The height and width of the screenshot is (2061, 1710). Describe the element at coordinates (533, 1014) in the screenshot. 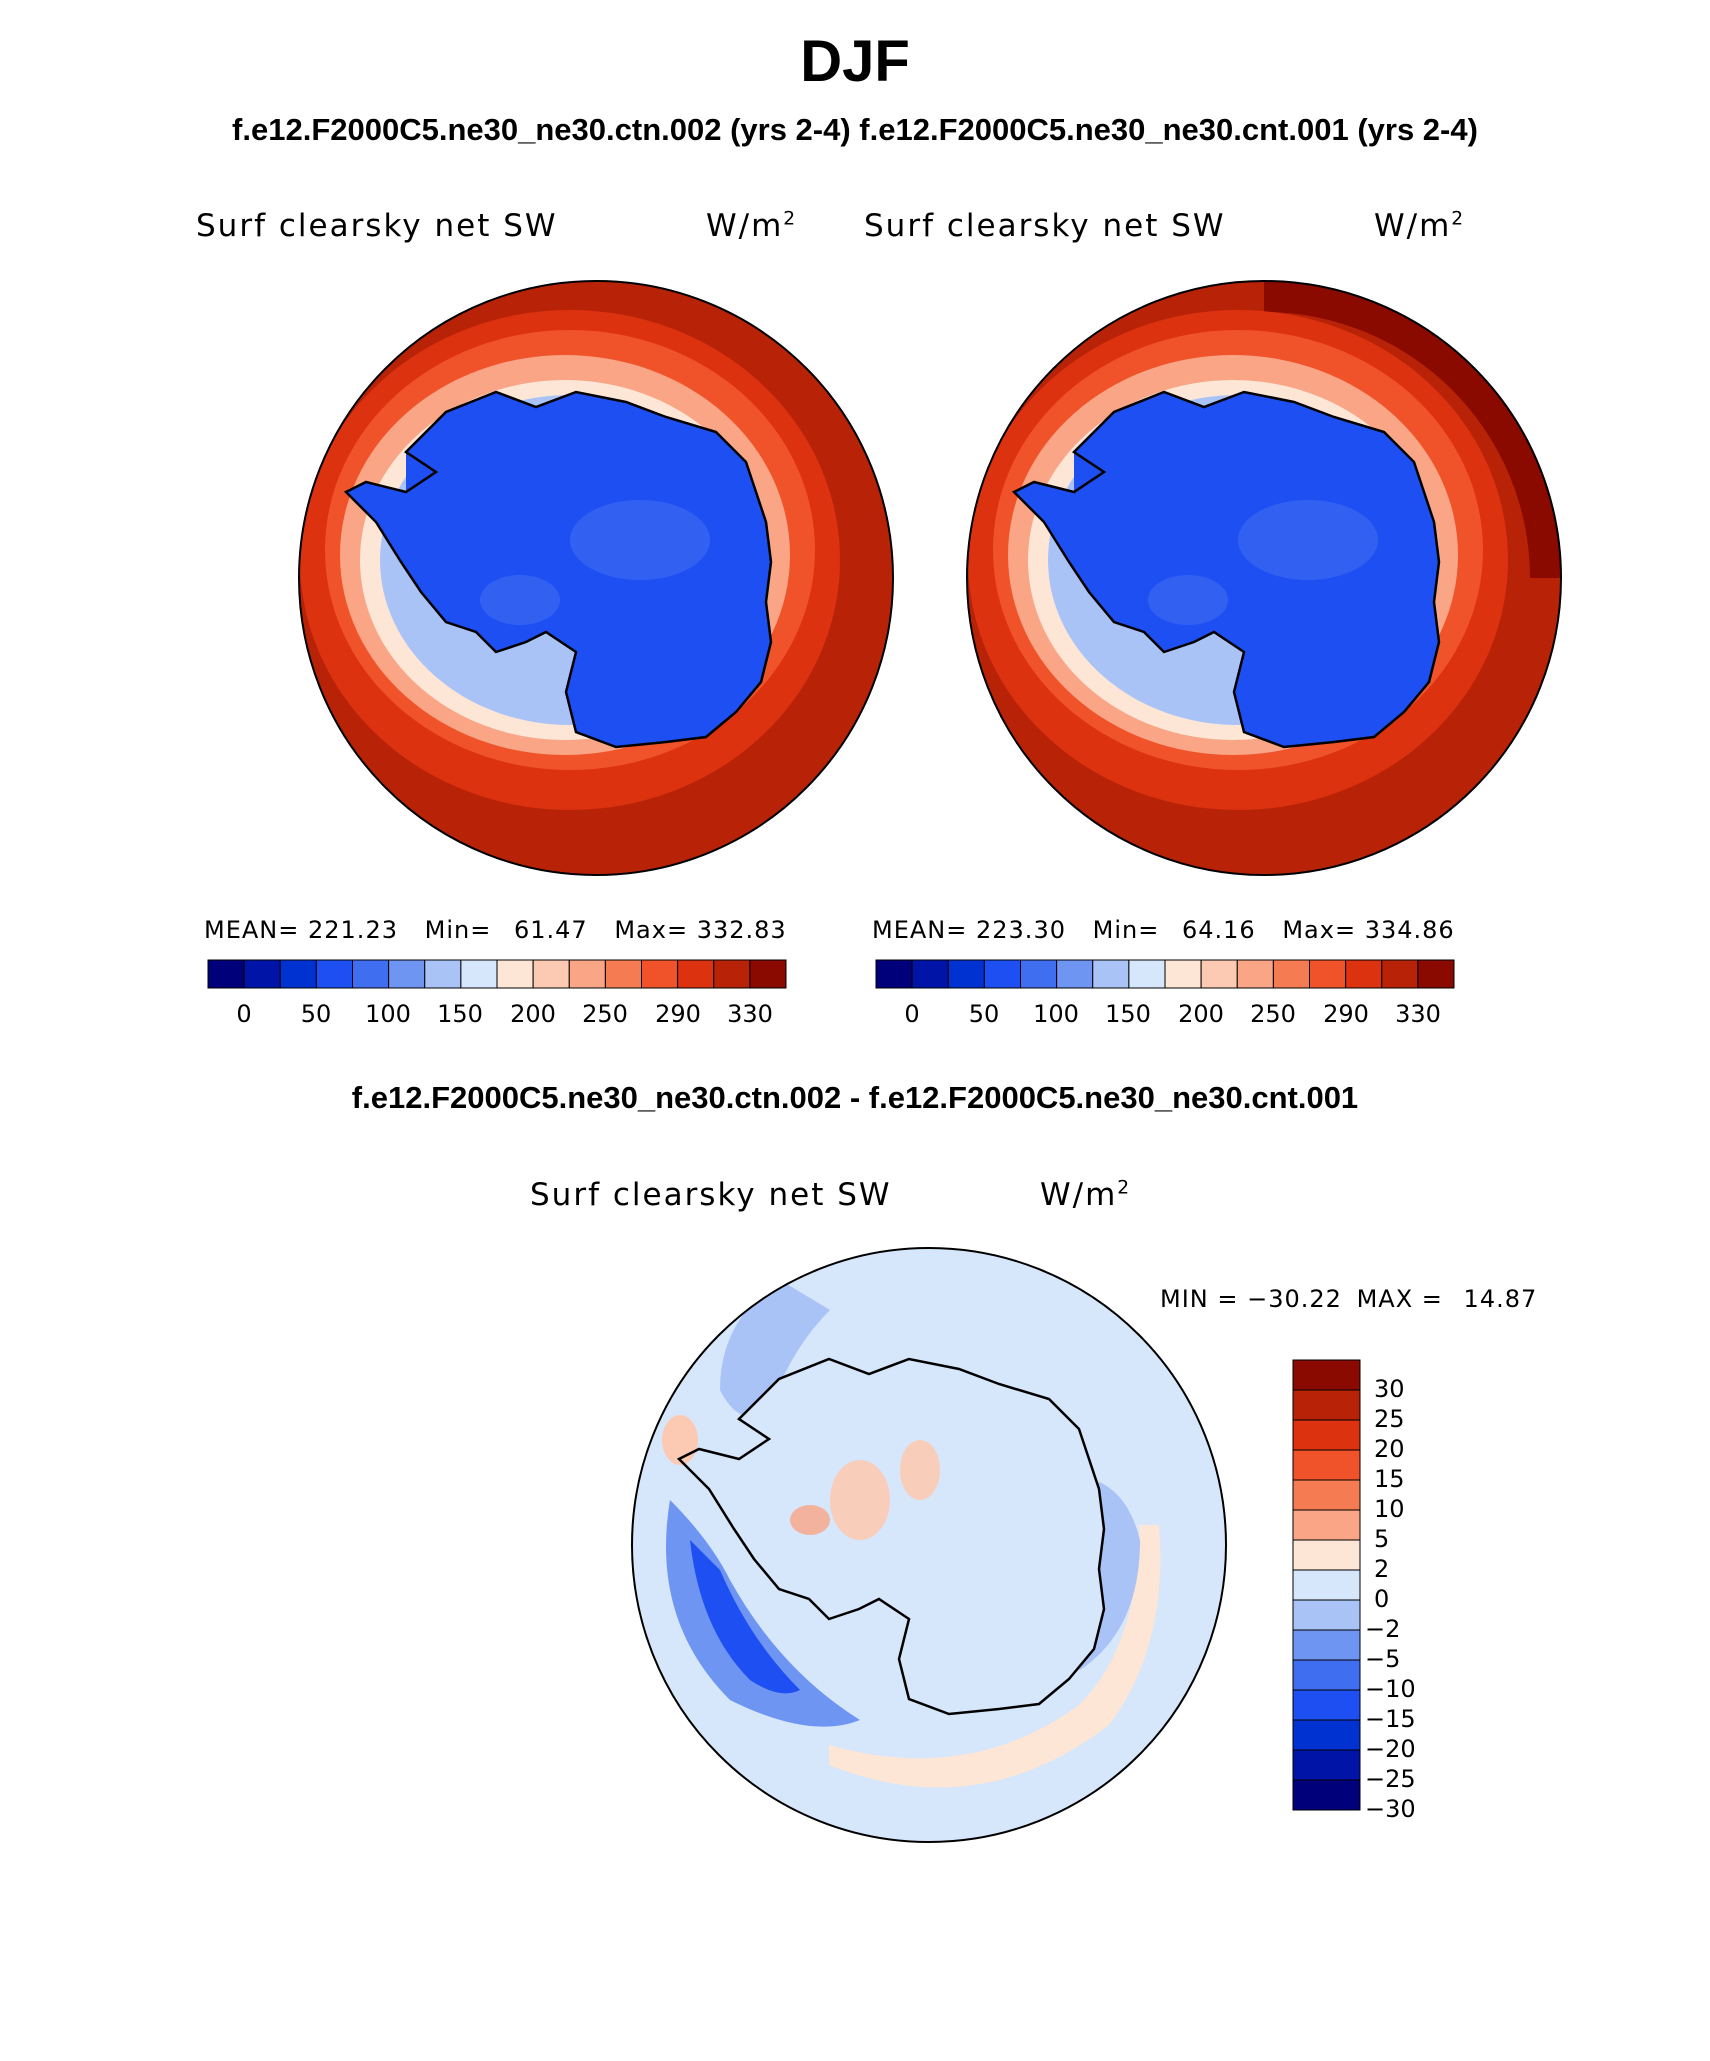

I see `left-tick: 200` at that location.